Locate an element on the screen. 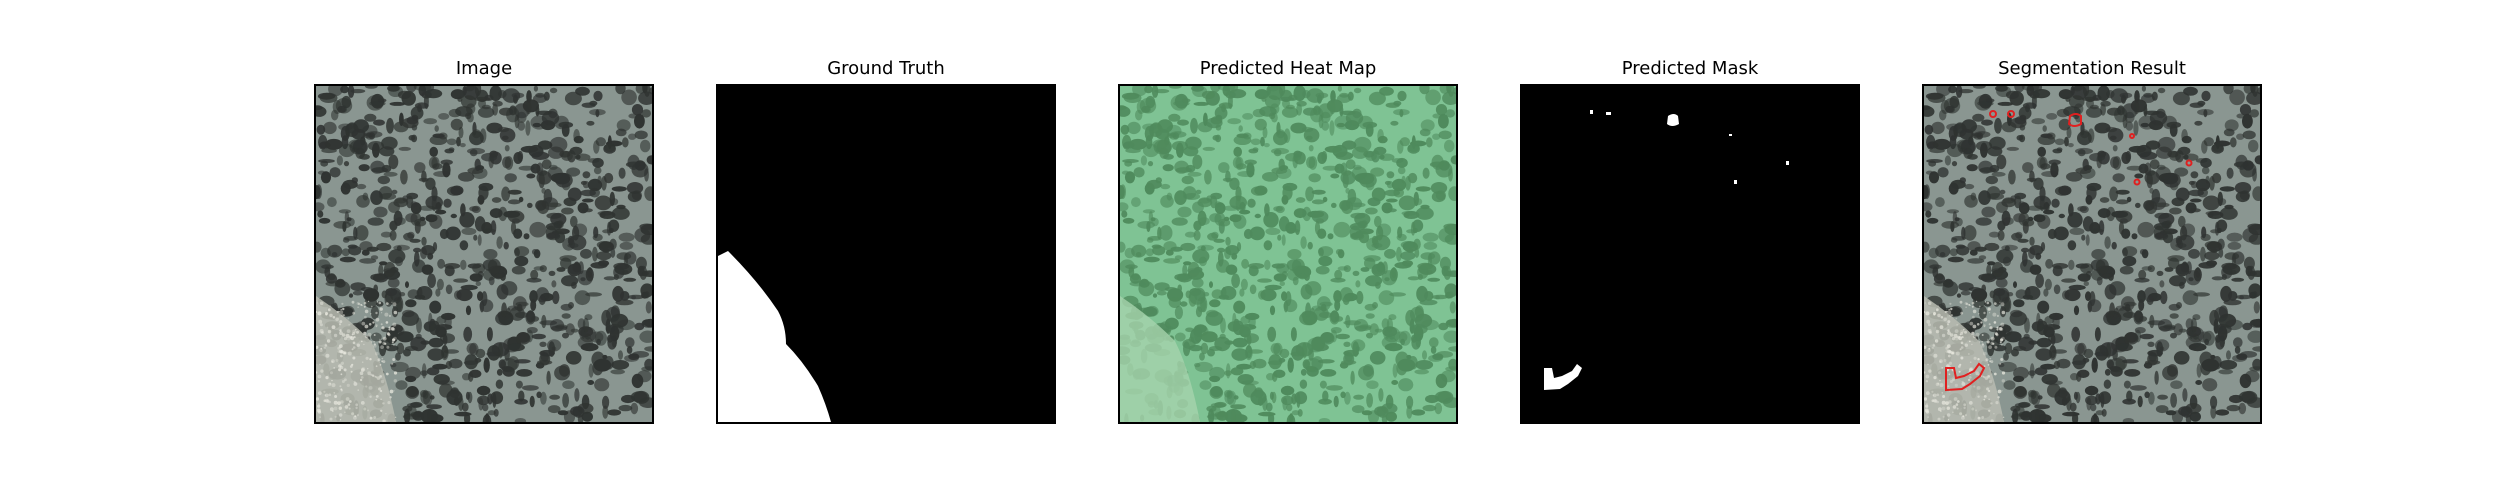 The height and width of the screenshot is (500, 2500). segmentation-frame is located at coordinates (2092, 254).